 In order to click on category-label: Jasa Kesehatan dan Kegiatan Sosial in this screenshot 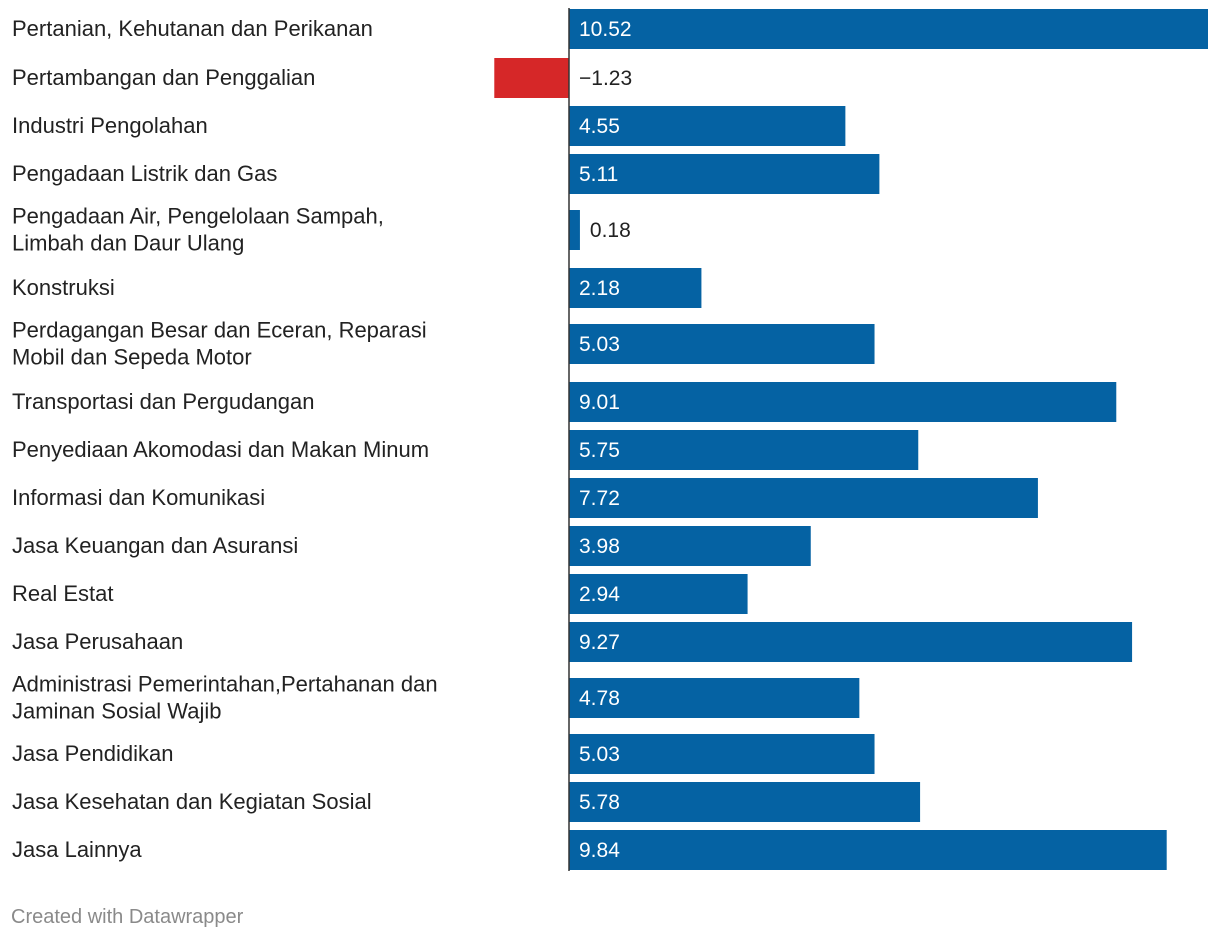, I will do `click(192, 801)`.